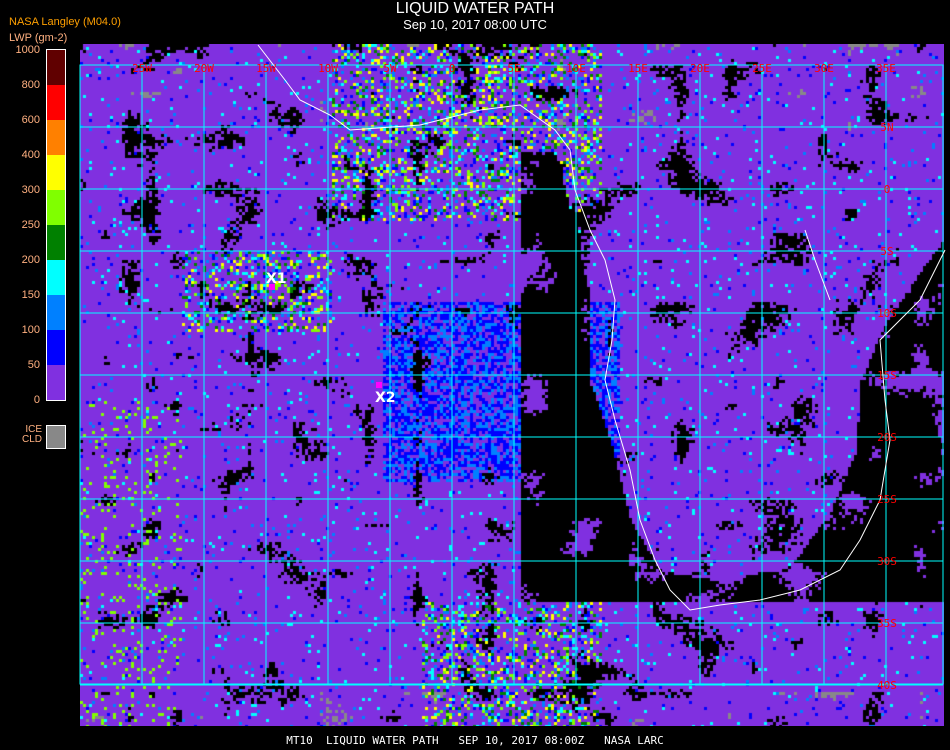  What do you see at coordinates (36, 400) in the screenshot?
I see `scale-tick-label: 0` at bounding box center [36, 400].